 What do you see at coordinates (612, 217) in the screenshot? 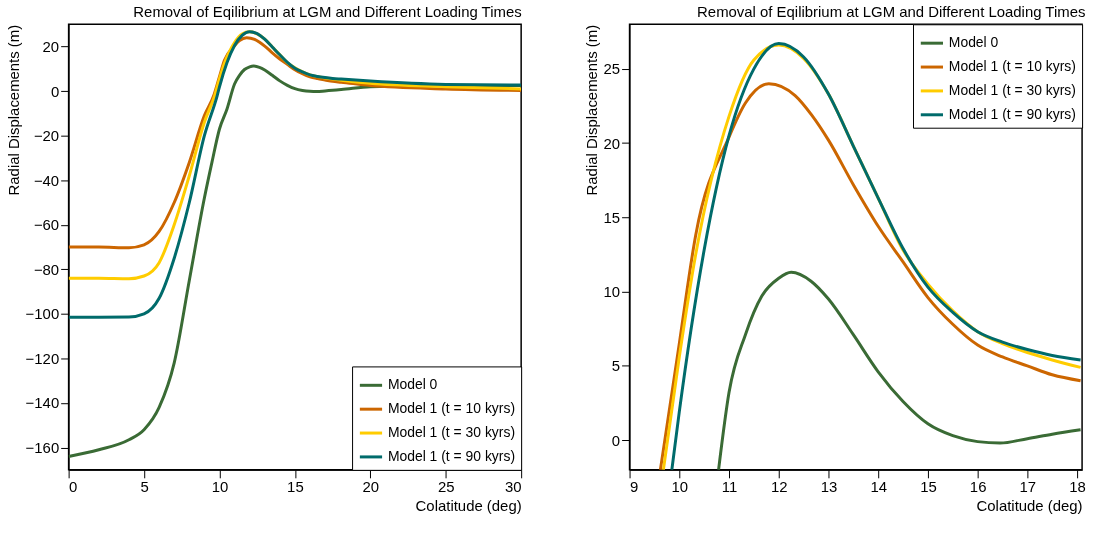
I see `y-tick-label: 15` at bounding box center [612, 217].